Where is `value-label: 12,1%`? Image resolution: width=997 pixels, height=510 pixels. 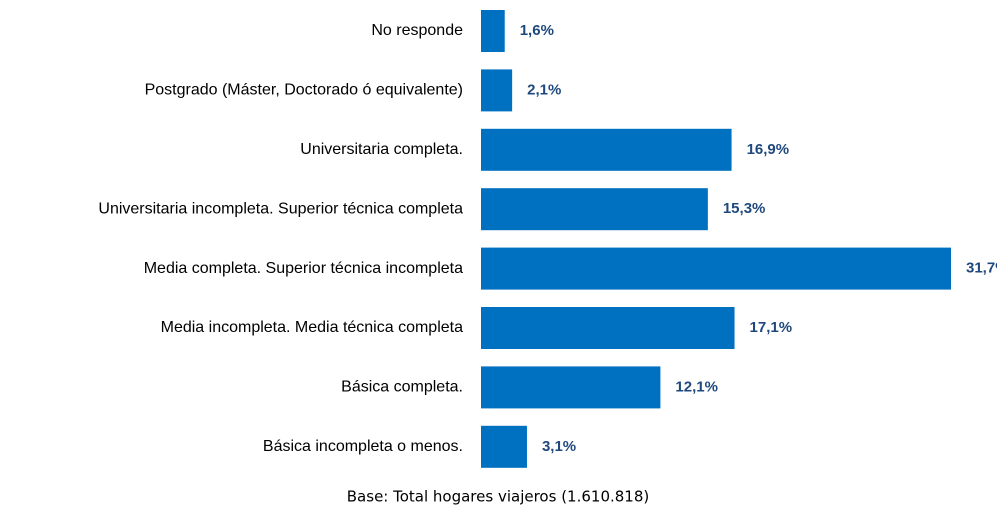 value-label: 12,1% is located at coordinates (696, 386).